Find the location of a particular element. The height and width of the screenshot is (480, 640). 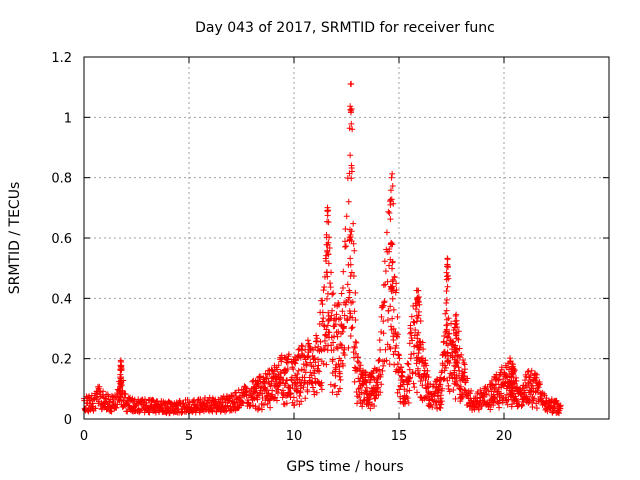

y-tick-label: 0.4 is located at coordinates (61, 299).